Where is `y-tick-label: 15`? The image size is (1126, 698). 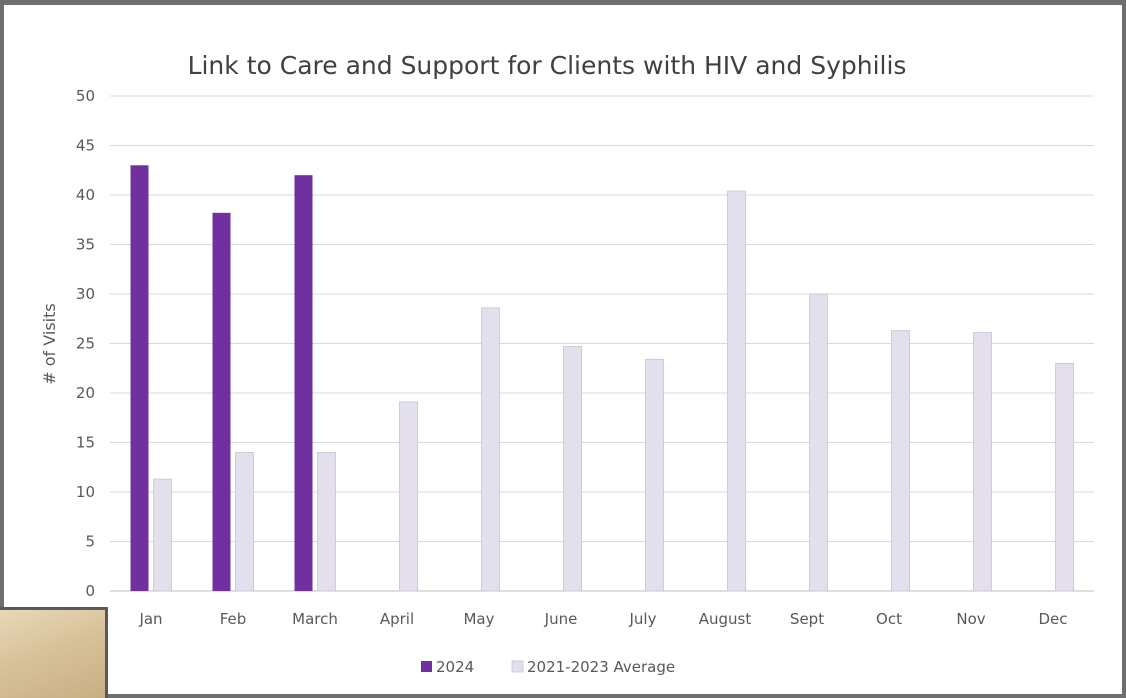
y-tick-label: 15 is located at coordinates (85, 443).